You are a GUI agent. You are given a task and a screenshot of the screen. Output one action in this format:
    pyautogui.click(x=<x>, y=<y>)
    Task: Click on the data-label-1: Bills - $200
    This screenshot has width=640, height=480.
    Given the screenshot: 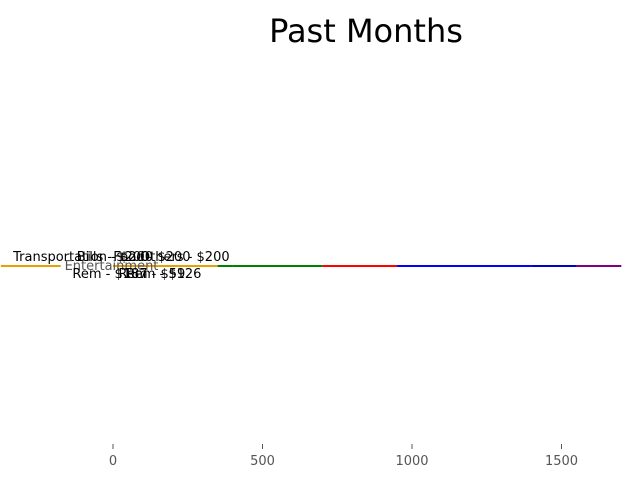 What is the action you would take?
    pyautogui.click(x=113, y=257)
    